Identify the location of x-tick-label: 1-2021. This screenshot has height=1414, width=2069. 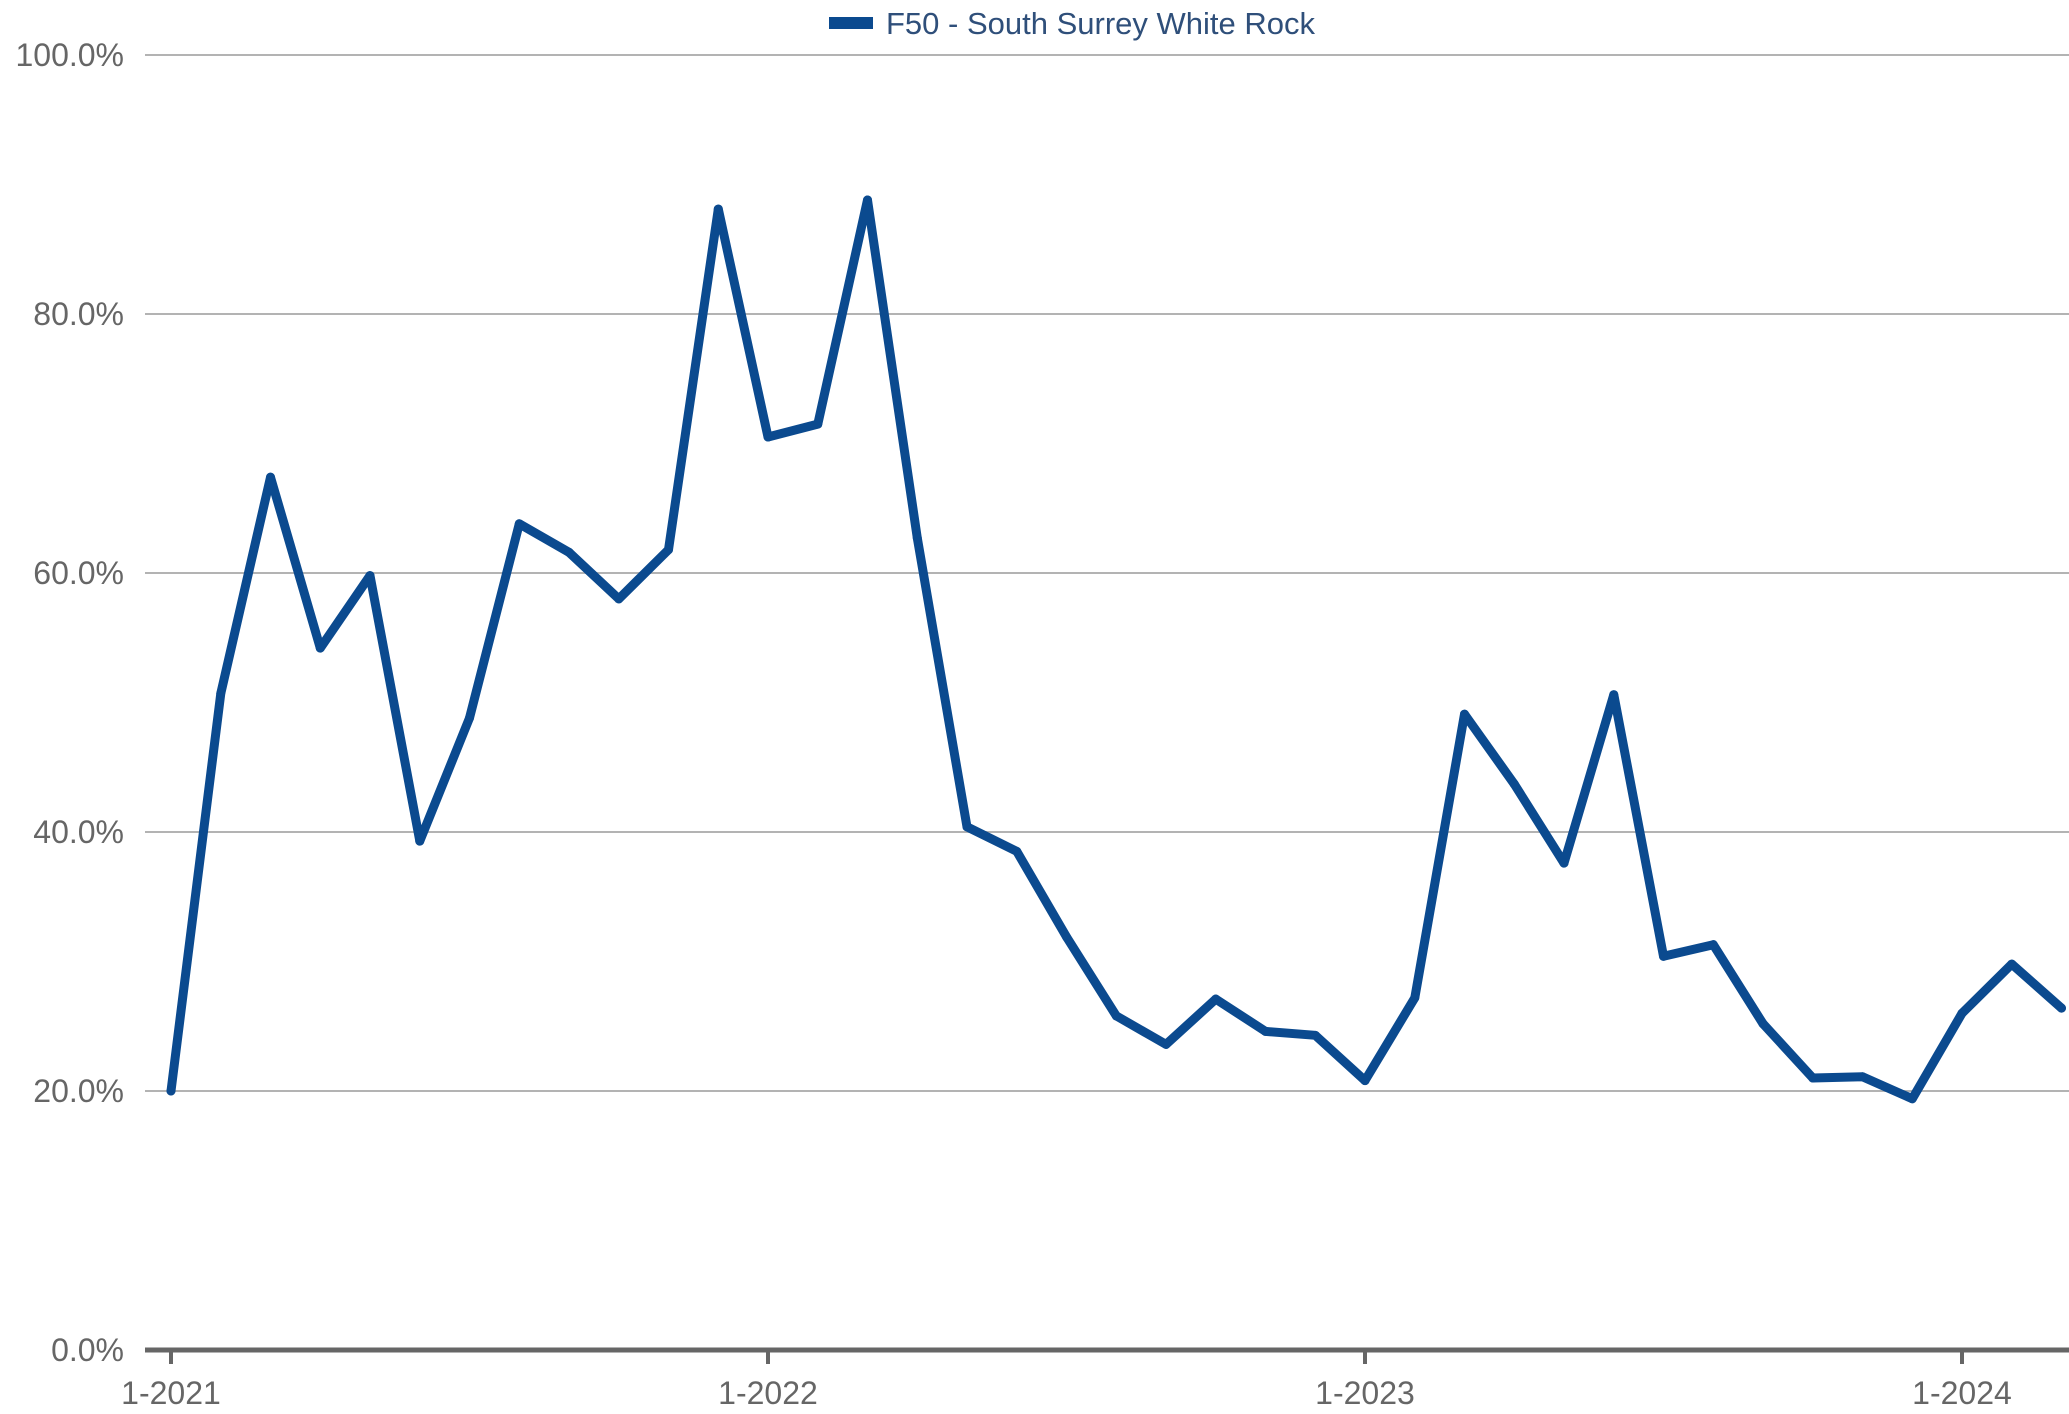
(171, 1392).